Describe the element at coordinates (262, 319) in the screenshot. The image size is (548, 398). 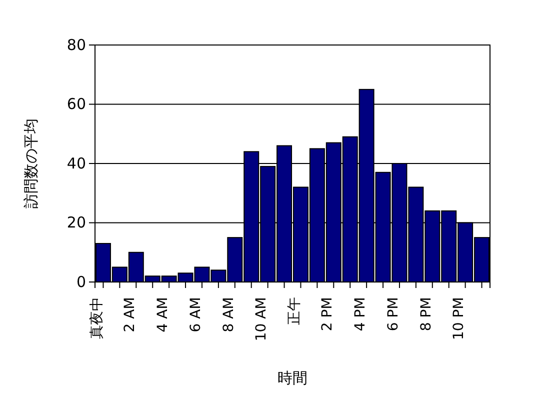
I see `x-tick-label: 10 AM` at that location.